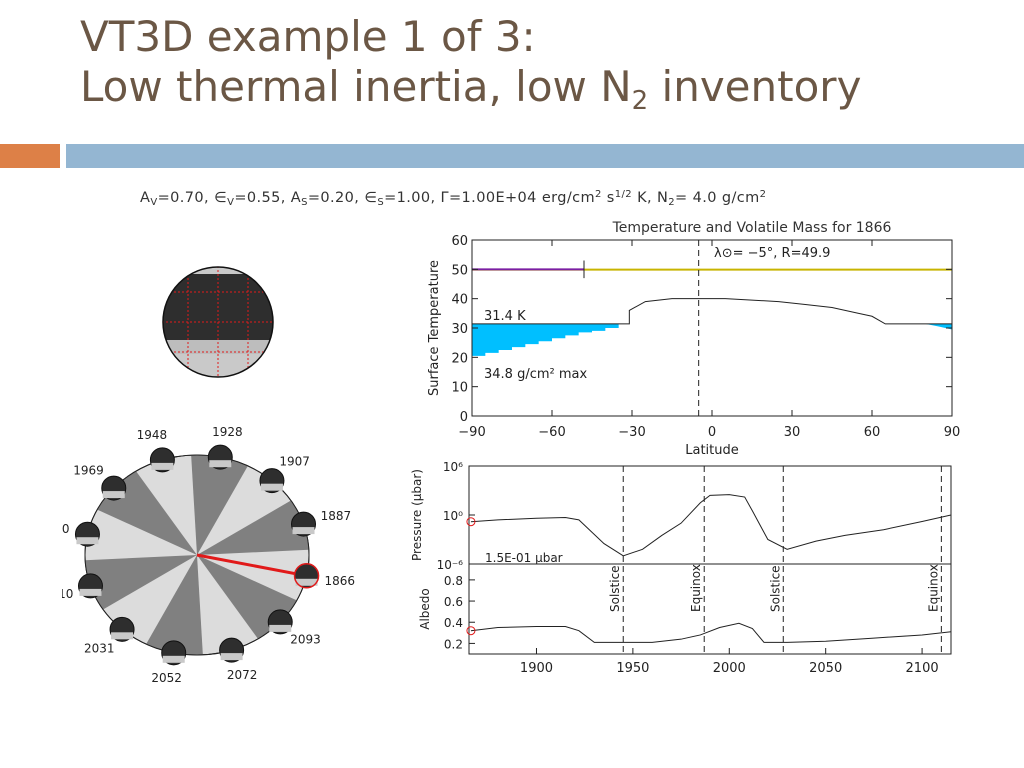 This screenshot has height=768, width=1024. Describe the element at coordinates (663, 198) in the screenshot. I see `param-n2-label: N` at that location.